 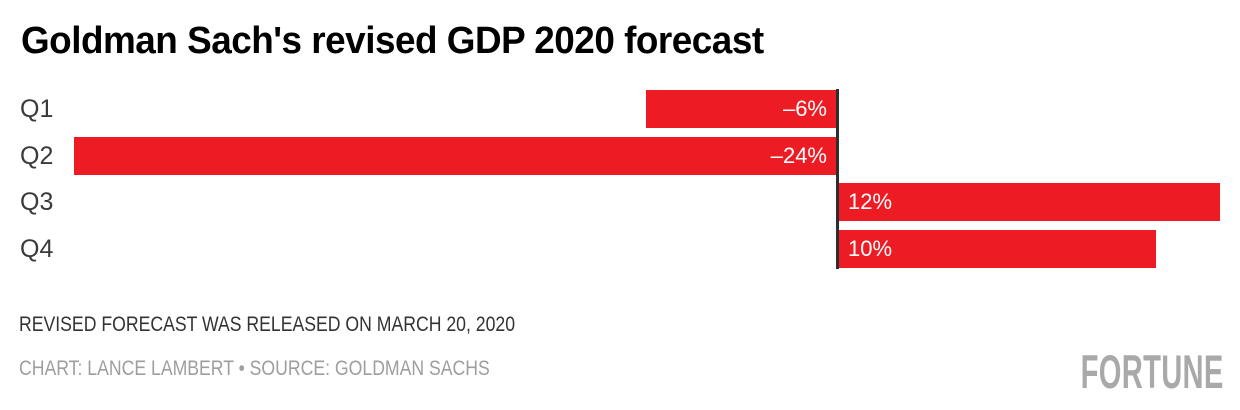 I want to click on chart-title: Goldman Sach's revised GDP 2020 forecast, so click(x=392, y=41).